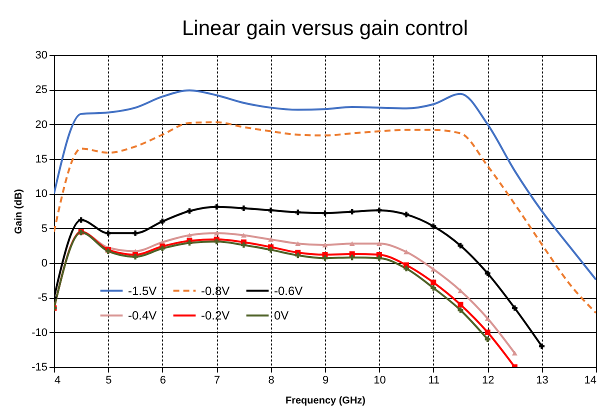 This screenshot has height=412, width=603. Describe the element at coordinates (590, 380) in the screenshot. I see `x-tick-label: 14` at that location.